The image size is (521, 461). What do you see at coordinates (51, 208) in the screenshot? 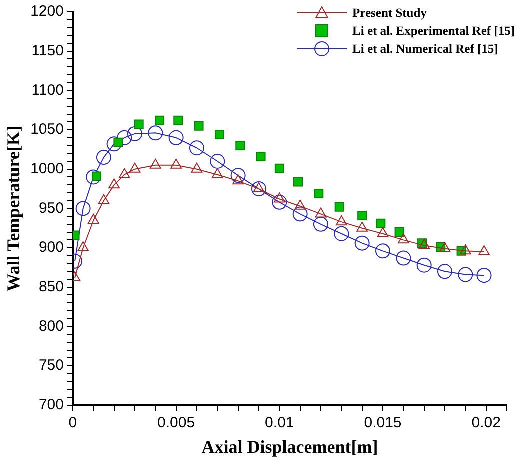
I see `y-tick-label: 950` at bounding box center [51, 208].